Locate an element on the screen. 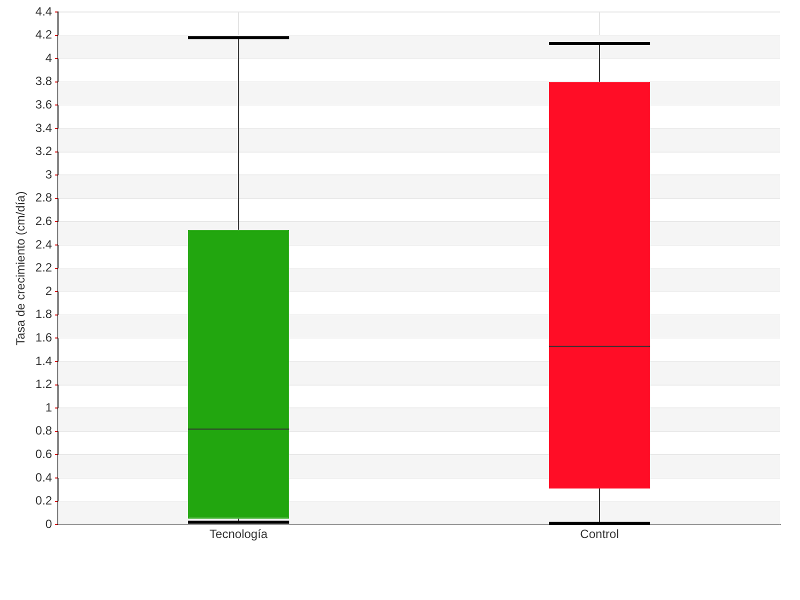  y-tick-label: 1.2 is located at coordinates (43, 384).